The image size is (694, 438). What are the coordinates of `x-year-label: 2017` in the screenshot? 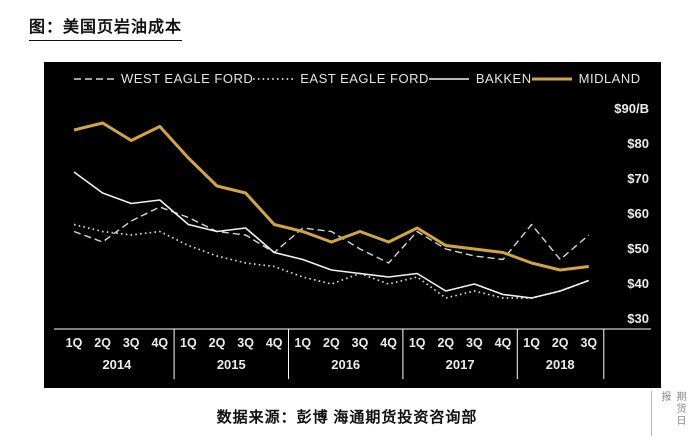 It's located at (460, 364).